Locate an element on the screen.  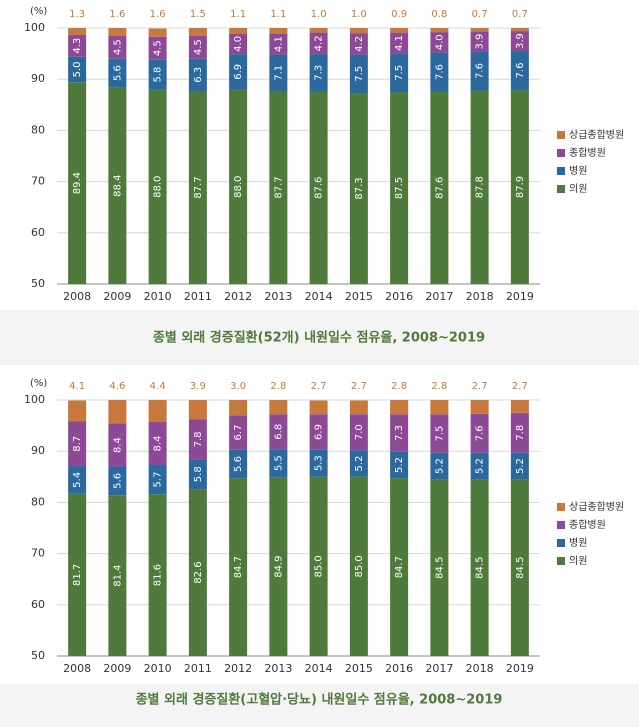
value-label: 87.6 is located at coordinates (319, 188).